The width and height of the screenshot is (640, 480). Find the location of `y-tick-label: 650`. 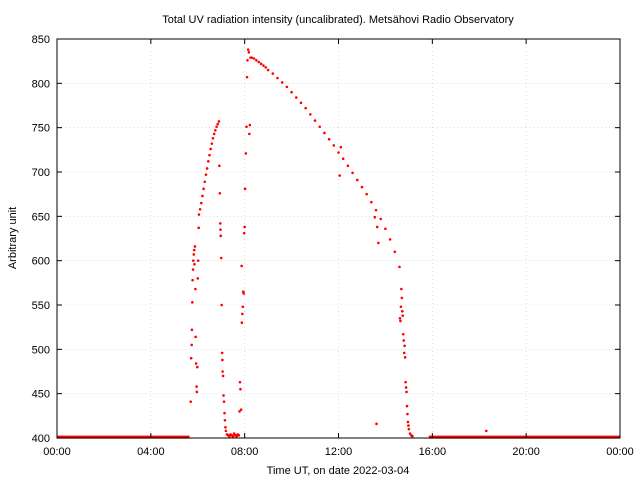

y-tick-label: 650 is located at coordinates (41, 217).